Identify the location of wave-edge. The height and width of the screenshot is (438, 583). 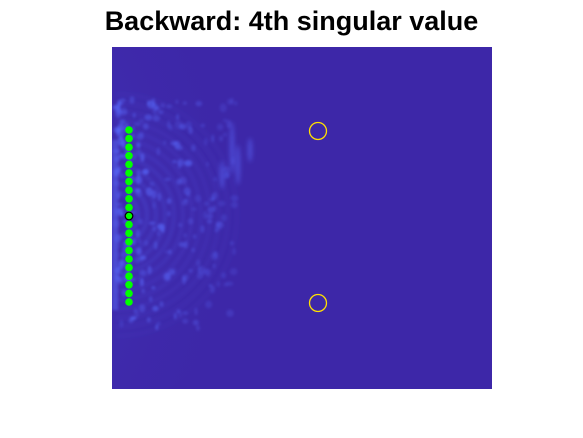
(115, 225).